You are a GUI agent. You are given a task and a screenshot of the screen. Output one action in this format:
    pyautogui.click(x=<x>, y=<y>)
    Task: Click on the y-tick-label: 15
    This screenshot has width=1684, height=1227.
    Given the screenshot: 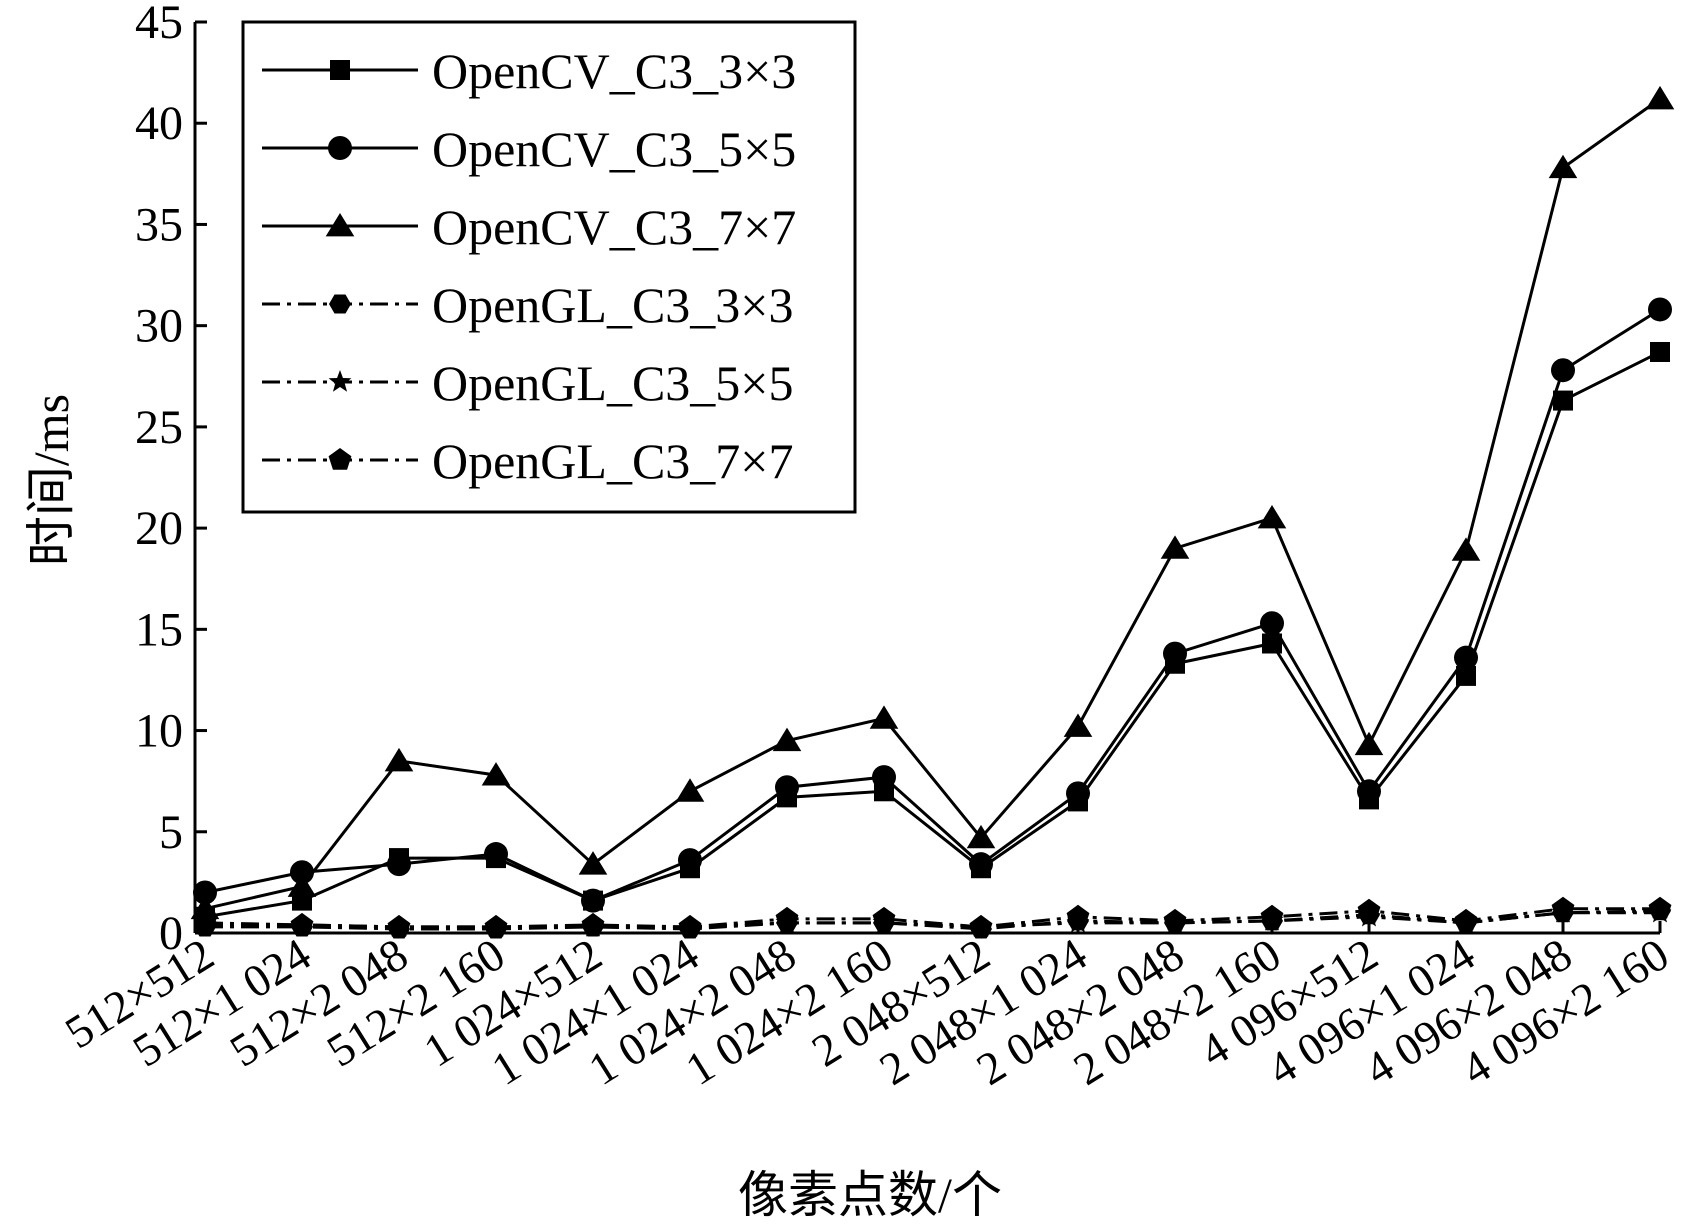 What is the action you would take?
    pyautogui.click(x=159, y=629)
    